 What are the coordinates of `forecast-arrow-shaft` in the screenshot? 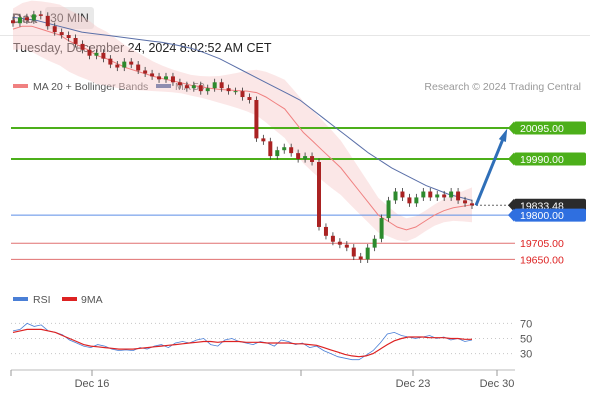 It's located at (490, 169).